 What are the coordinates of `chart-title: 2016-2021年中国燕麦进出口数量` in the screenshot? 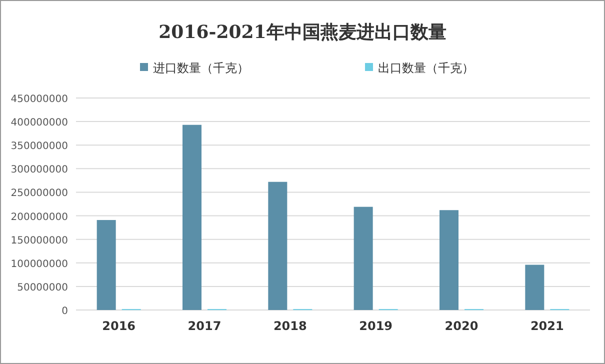 It's located at (302, 32).